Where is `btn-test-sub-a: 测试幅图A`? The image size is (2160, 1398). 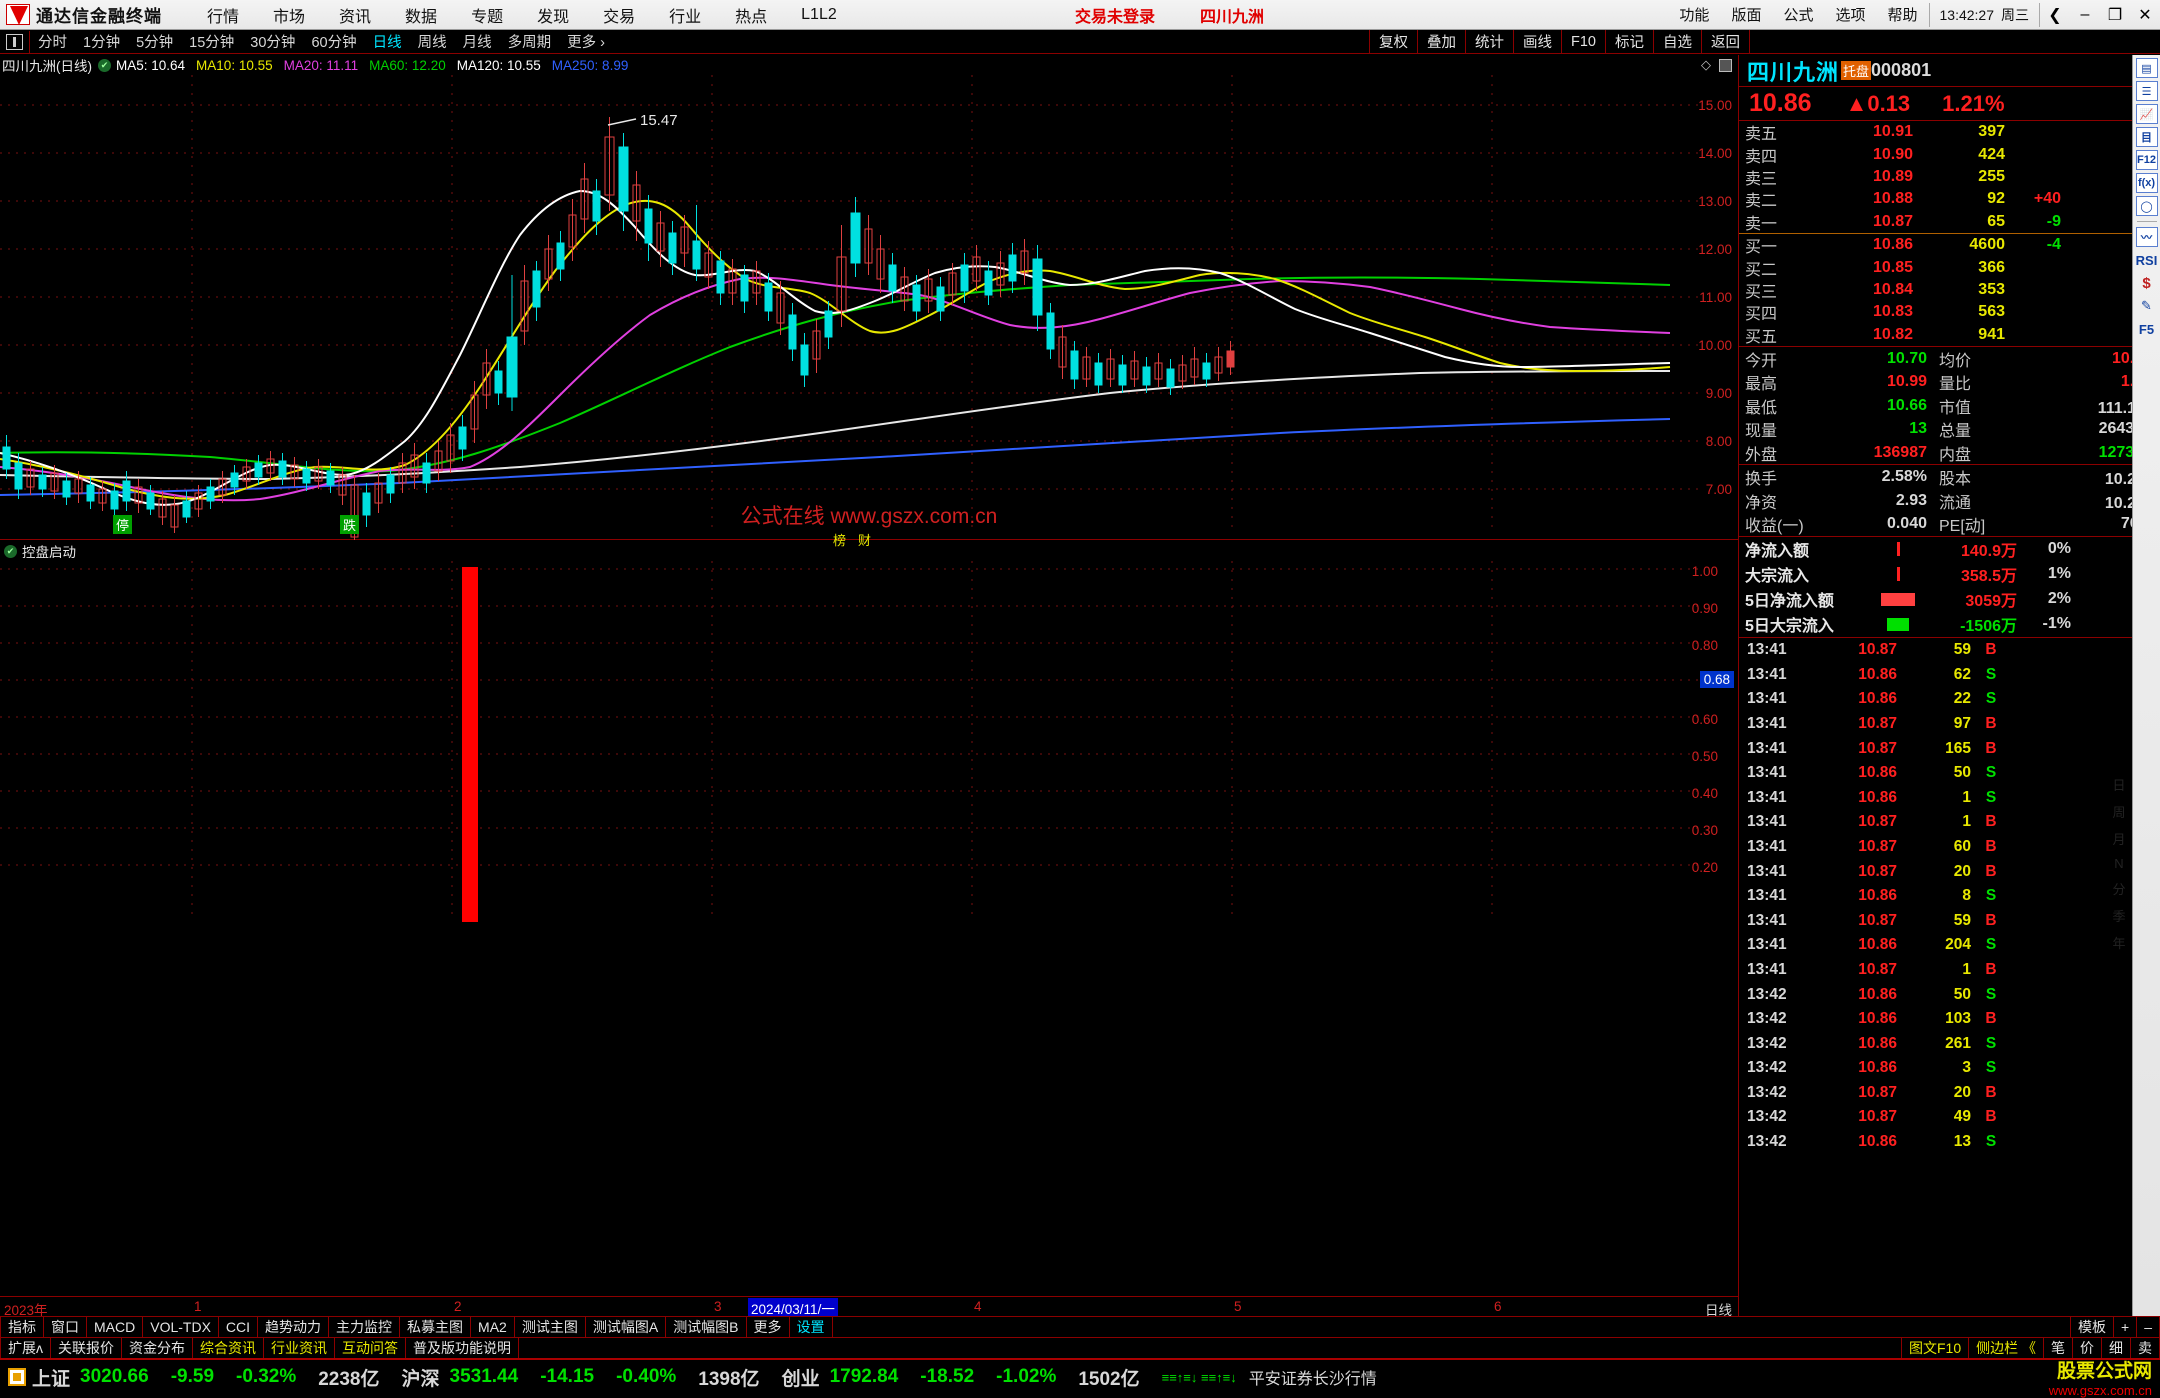
btn-test-sub-a: 测试幅图A is located at coordinates (626, 1327).